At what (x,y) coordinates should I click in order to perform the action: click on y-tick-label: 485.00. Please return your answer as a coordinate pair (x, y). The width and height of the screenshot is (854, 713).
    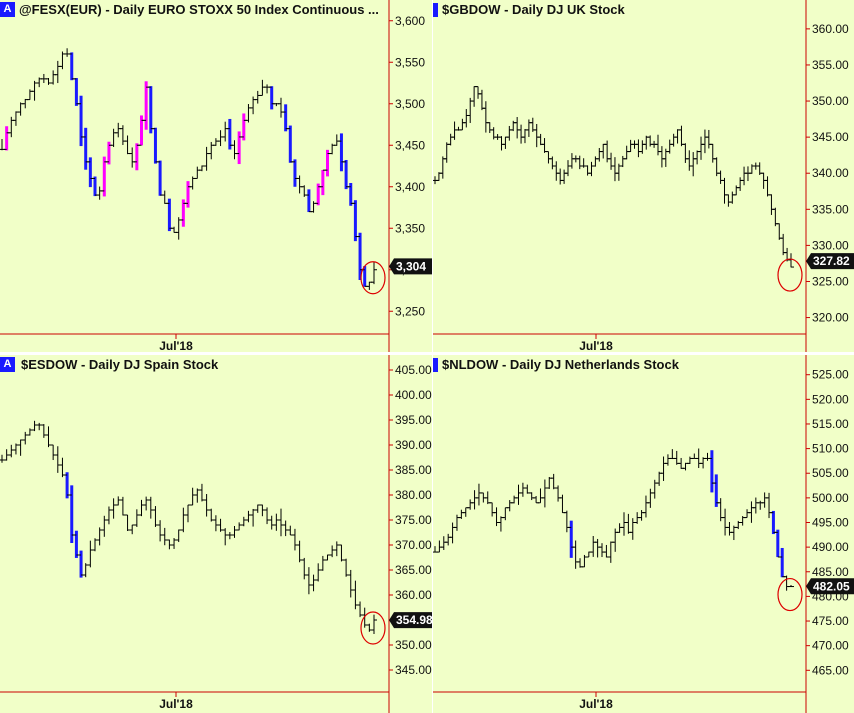
    Looking at the image, I should click on (830, 572).